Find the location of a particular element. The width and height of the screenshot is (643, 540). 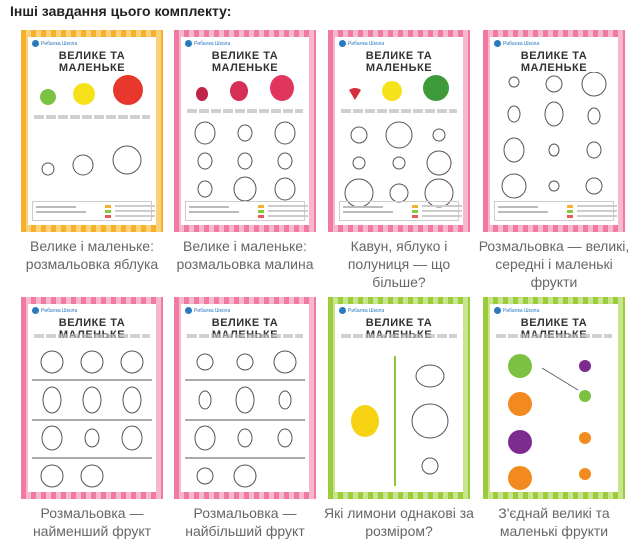

outline-row is located at coordinates (92, 159).